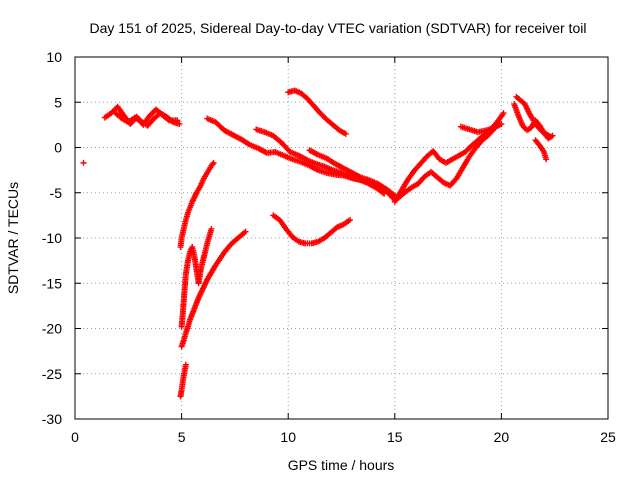 Image resolution: width=640 pixels, height=480 pixels. Describe the element at coordinates (56, 193) in the screenshot. I see `y-tick-label: -5` at that location.